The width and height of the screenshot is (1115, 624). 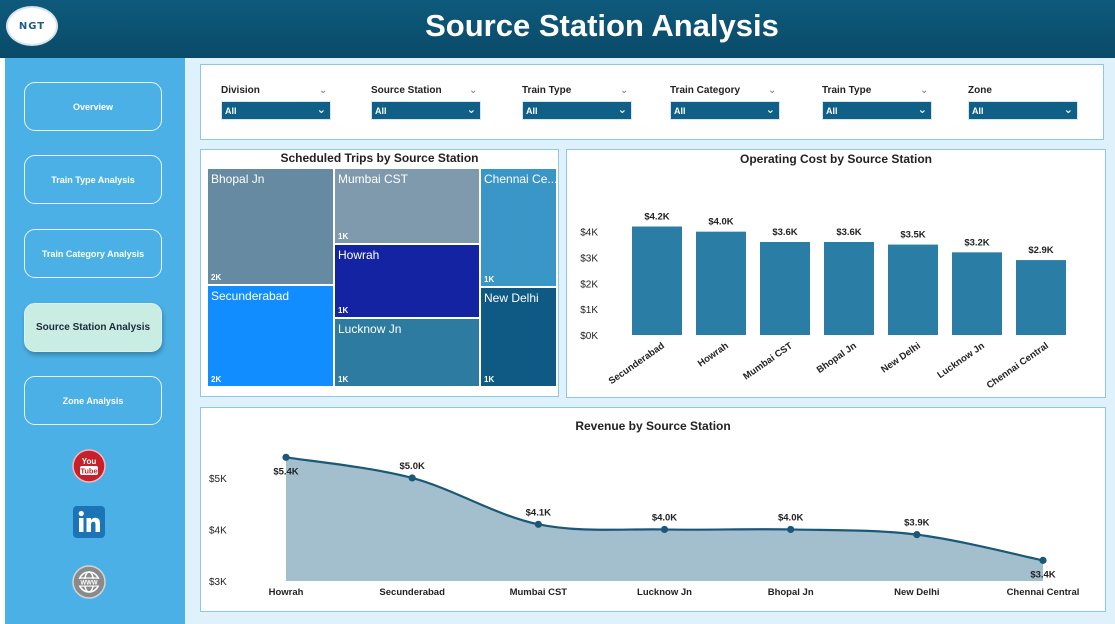 What do you see at coordinates (285, 471) in the screenshot?
I see `point-data-label: $5.4K` at bounding box center [285, 471].